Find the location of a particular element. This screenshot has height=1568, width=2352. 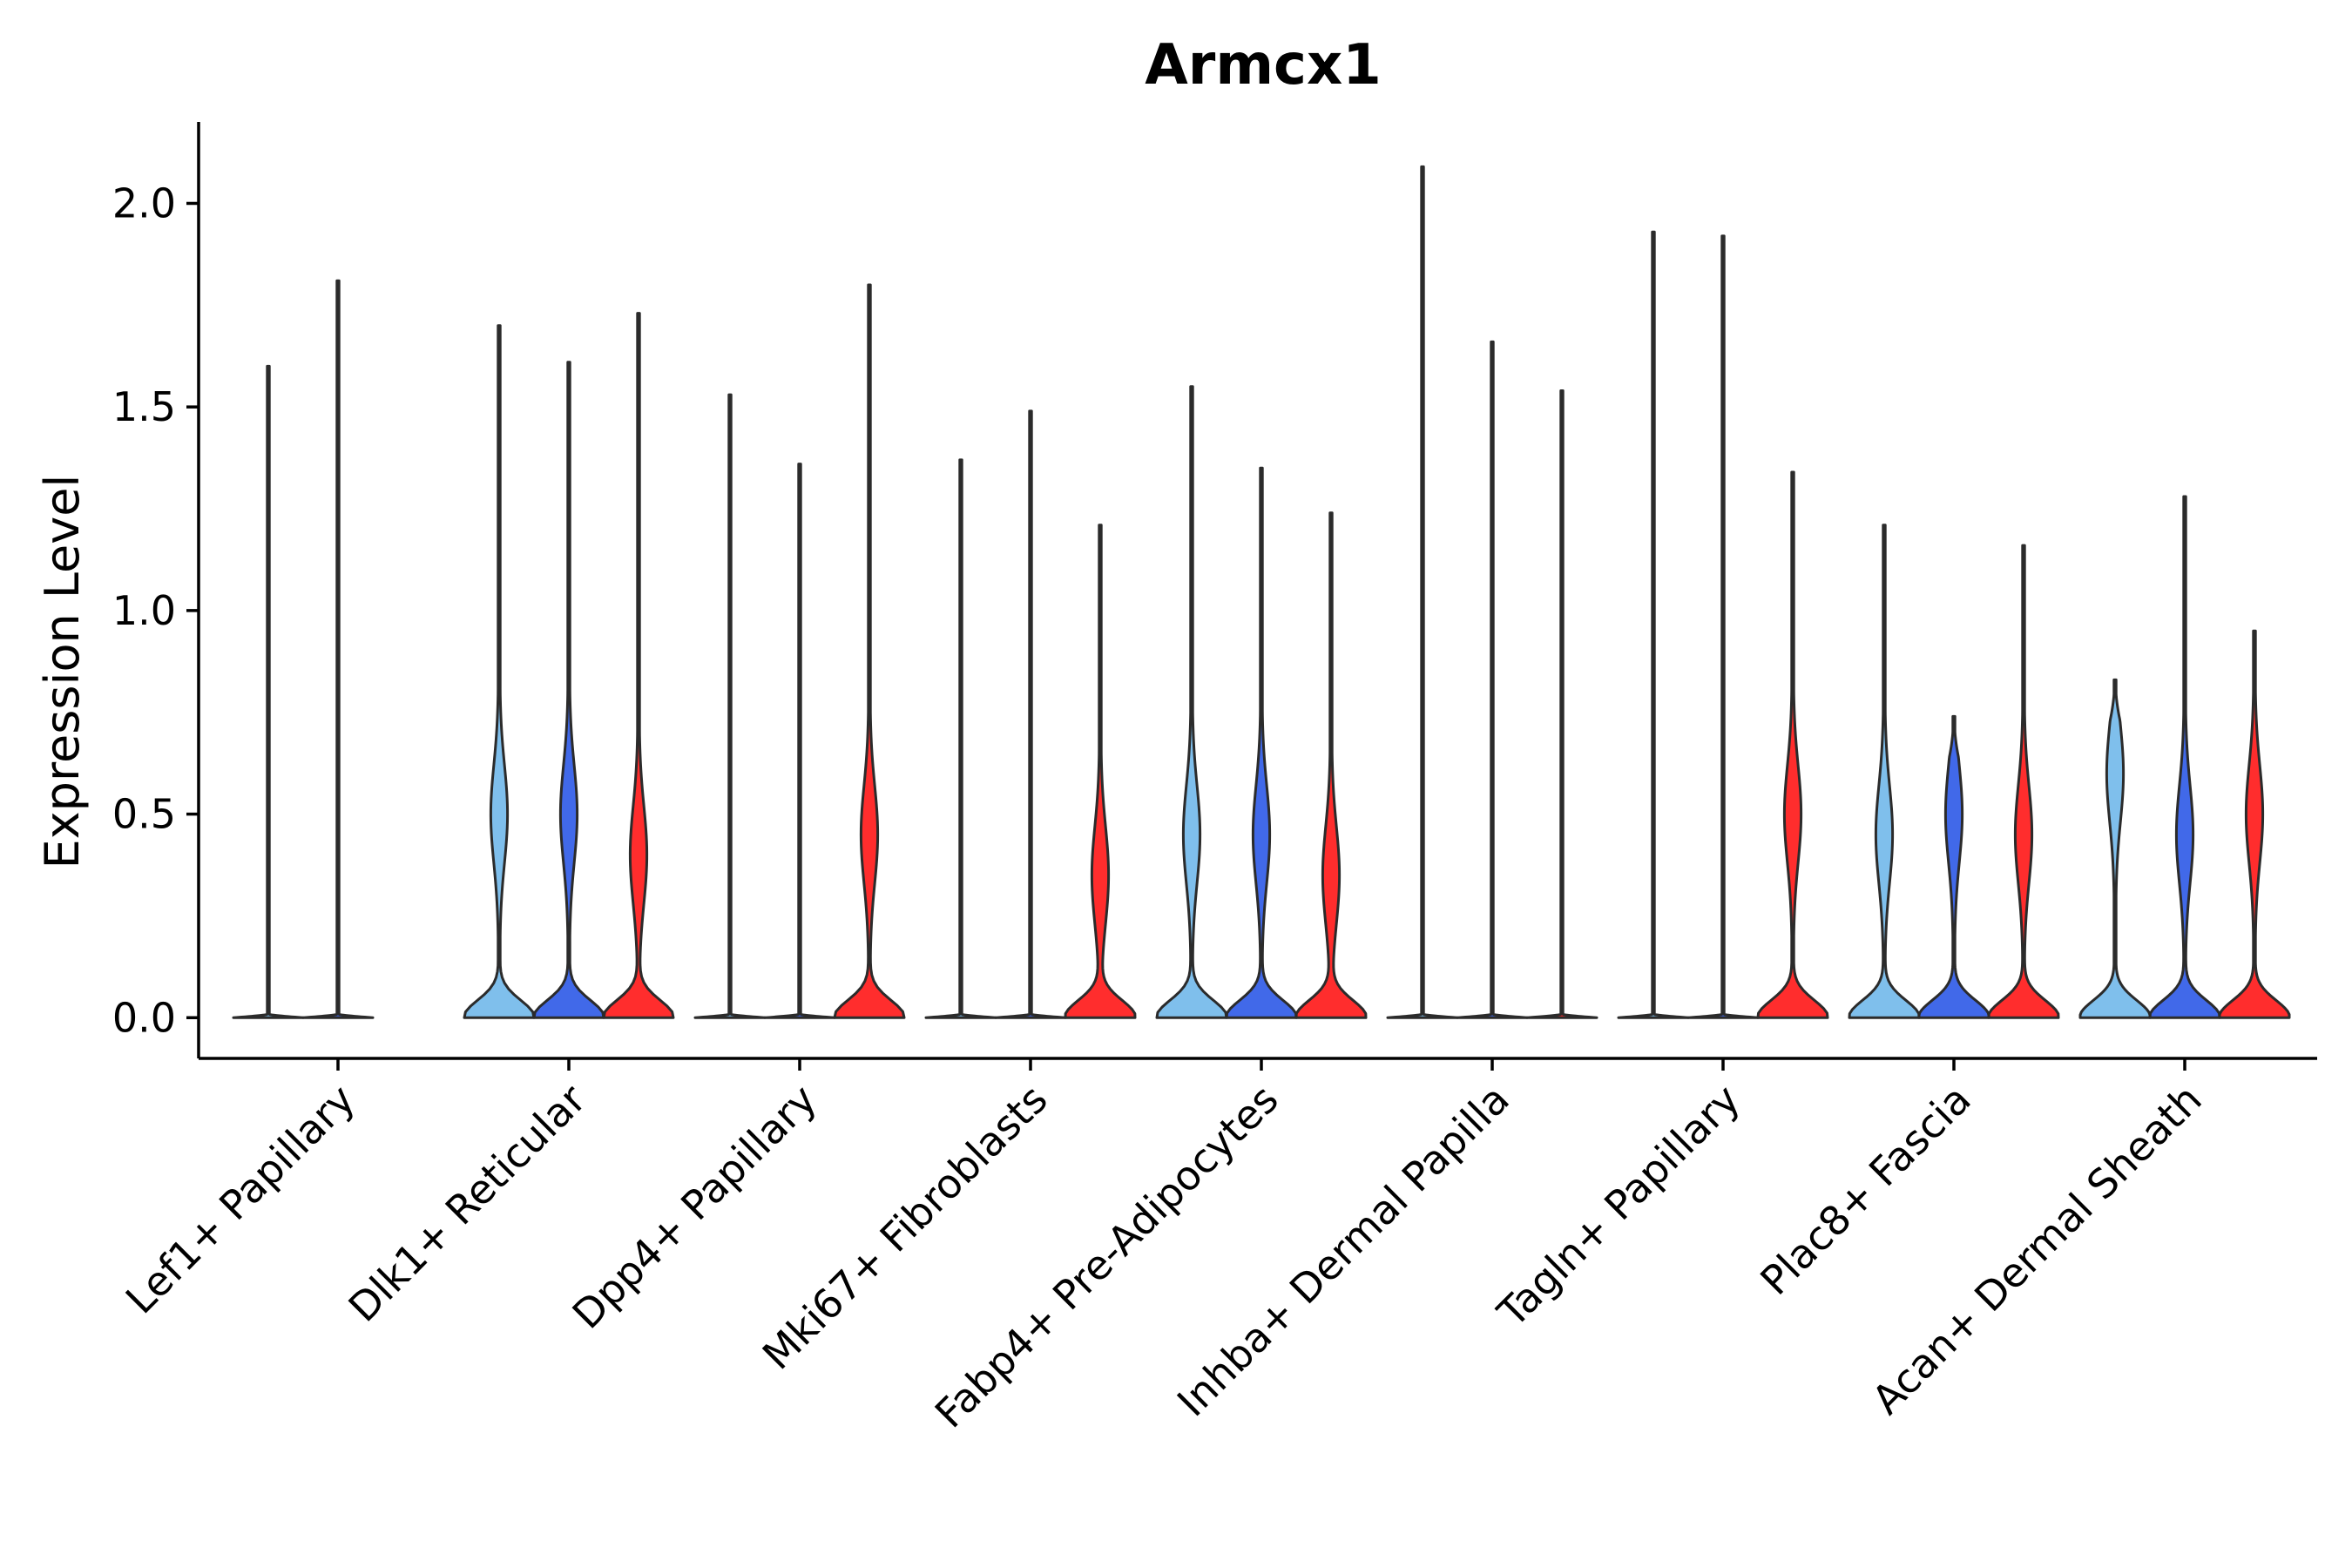

y-tick-label: 0.5 is located at coordinates (144, 815).